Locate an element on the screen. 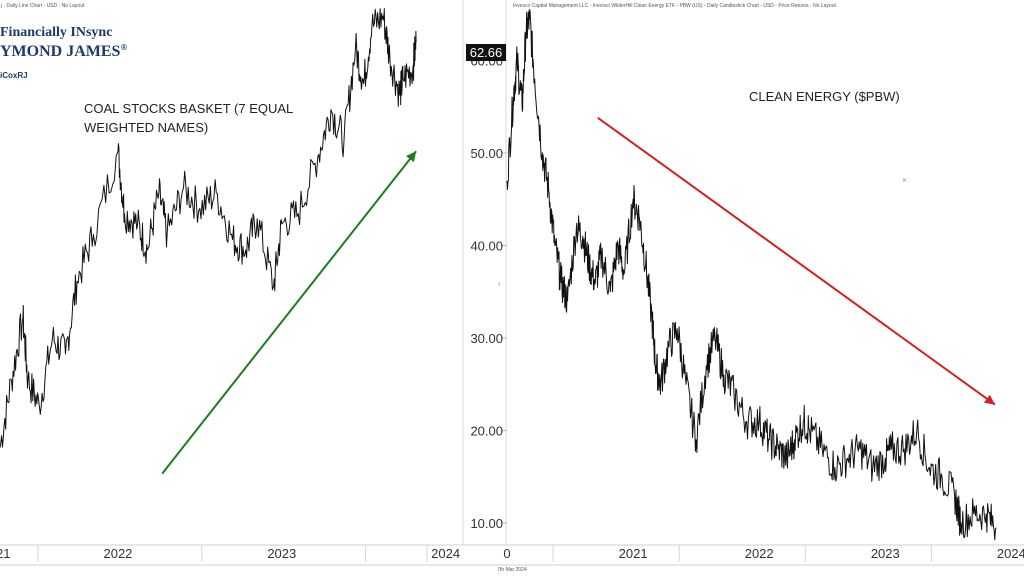  left-trend-arrow-line is located at coordinates (289, 312).